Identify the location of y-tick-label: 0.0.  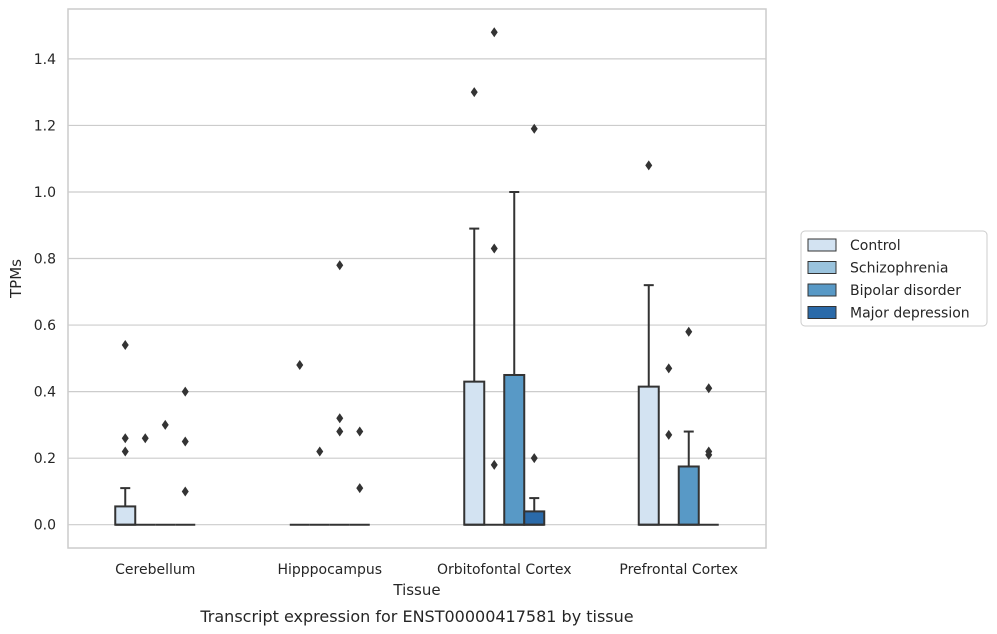
(45, 526).